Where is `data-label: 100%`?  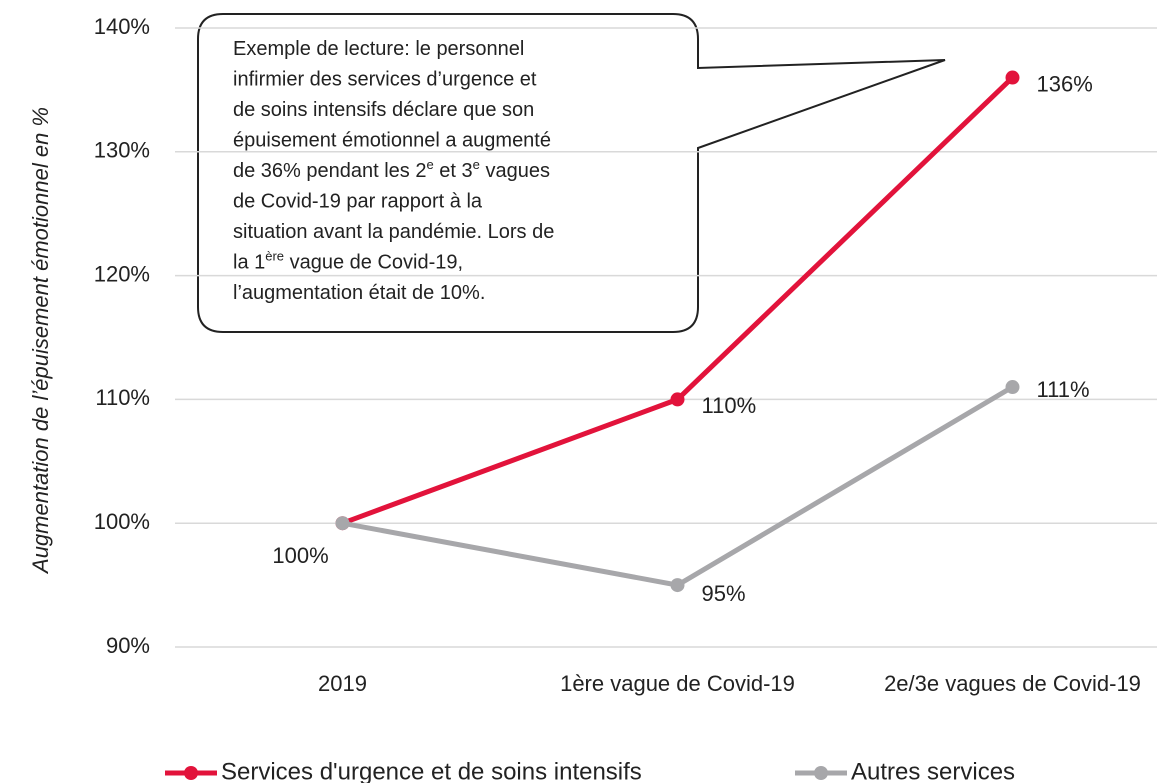
data-label: 100% is located at coordinates (300, 555).